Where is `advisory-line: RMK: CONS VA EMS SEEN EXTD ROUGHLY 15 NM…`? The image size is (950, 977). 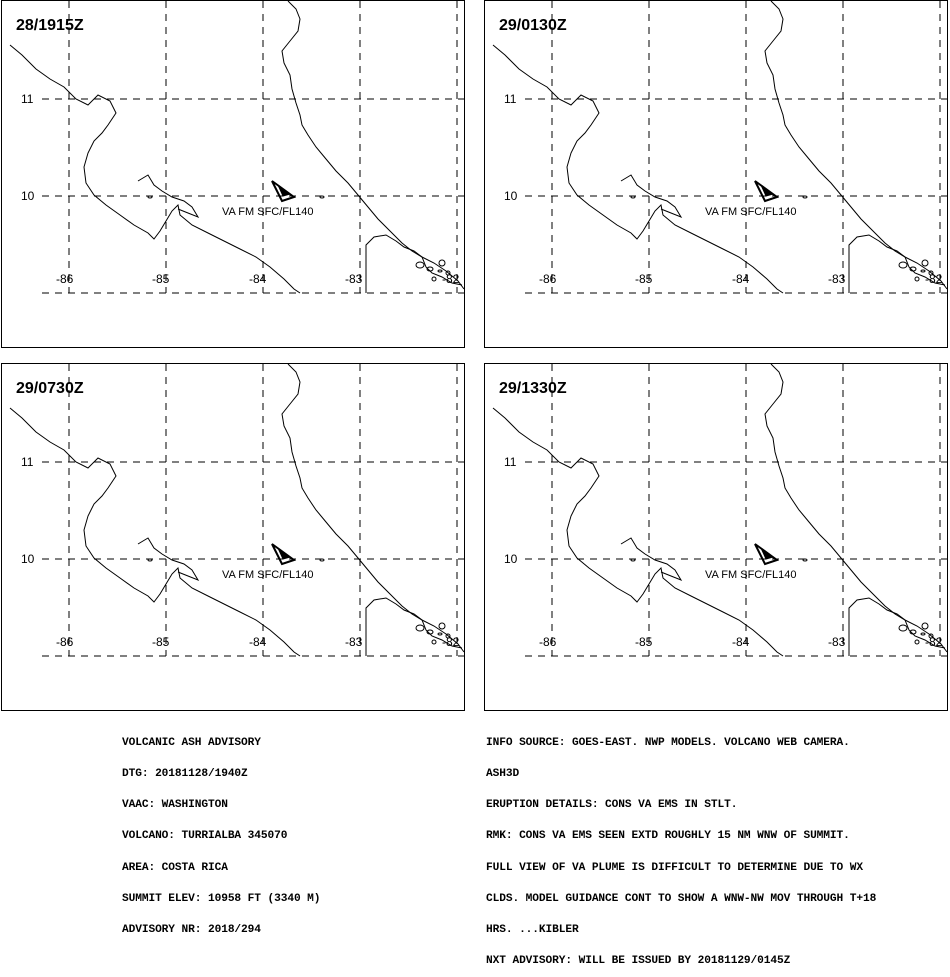 advisory-line: RMK: CONS VA EMS SEEN EXTD ROUGHLY 15 NM… is located at coordinates (668, 836).